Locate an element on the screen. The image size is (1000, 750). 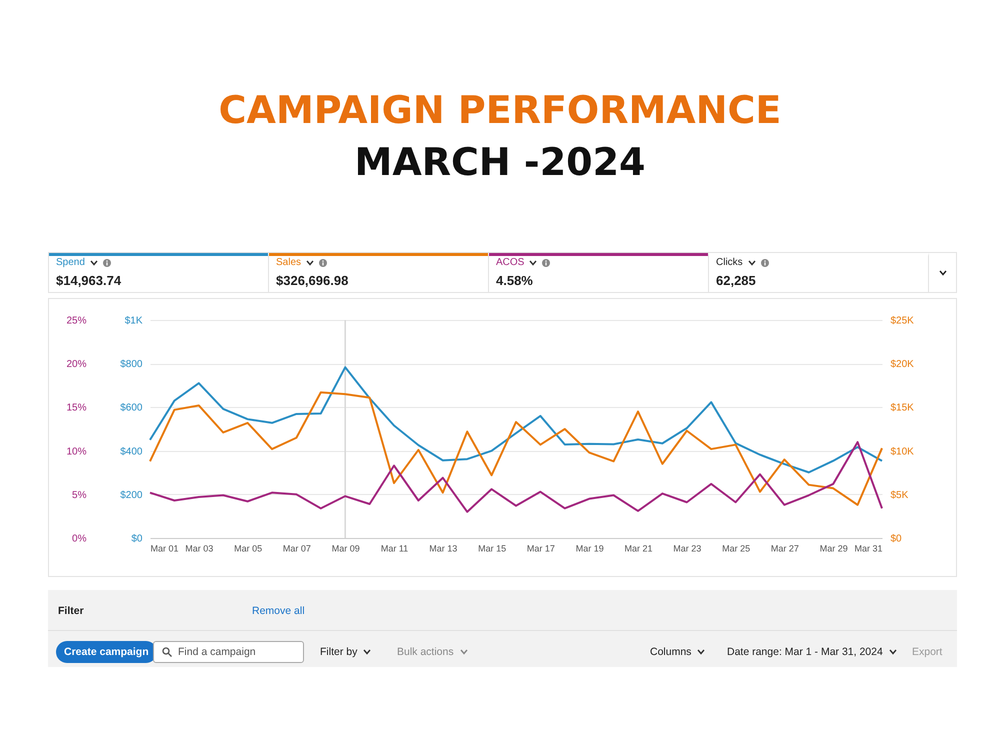
text: Remove all is located at coordinates (278, 611).